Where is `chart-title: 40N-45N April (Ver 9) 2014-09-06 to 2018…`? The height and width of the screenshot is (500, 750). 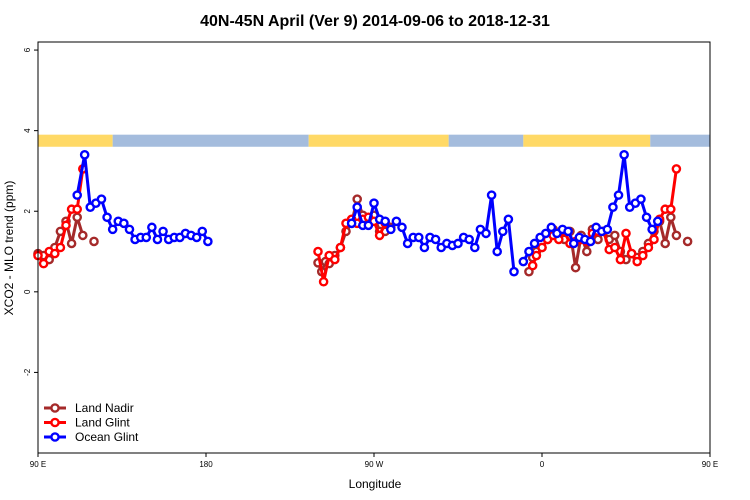
chart-title: 40N-45N April (Ver 9) 2014-09-06 to 2018… is located at coordinates (375, 21).